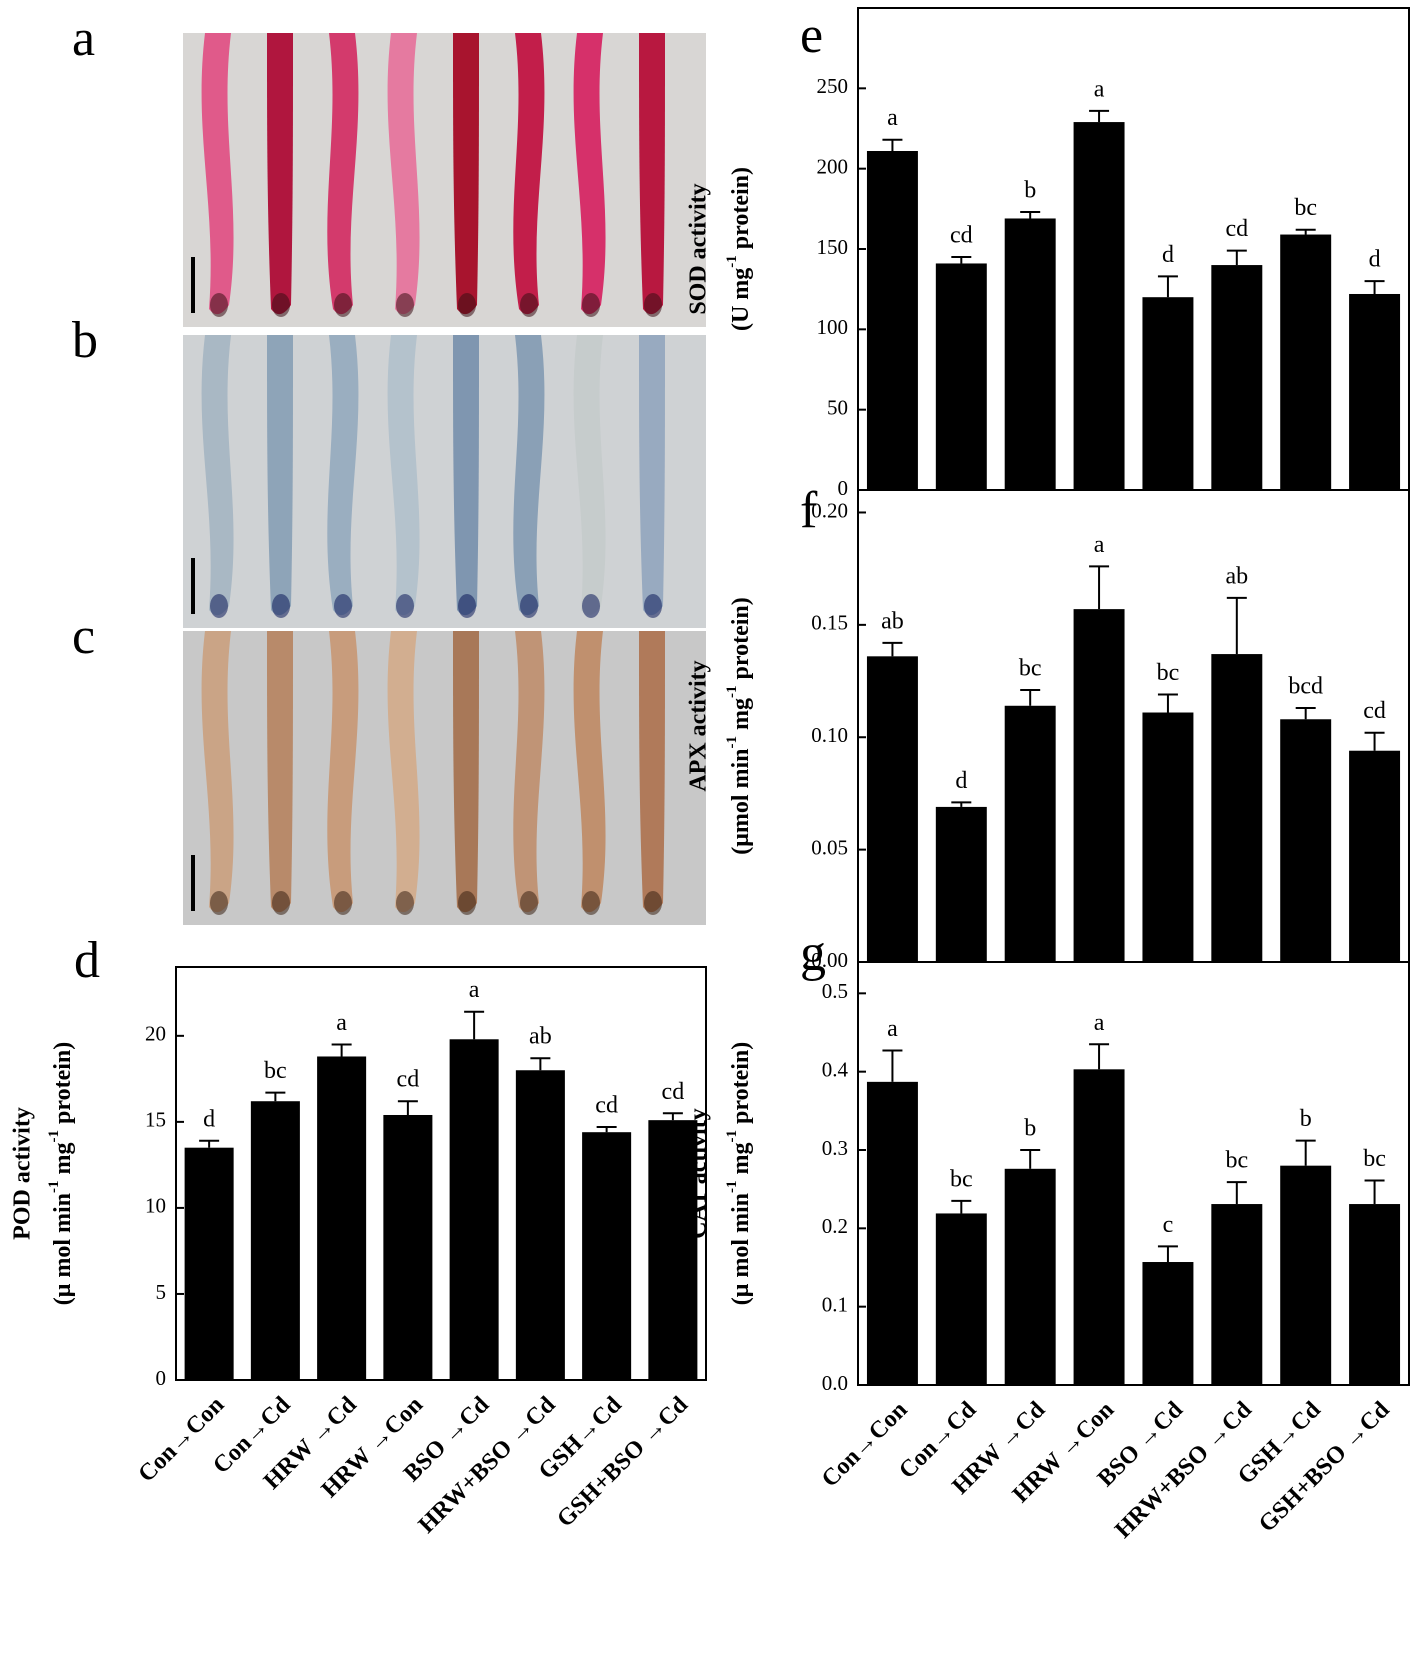 The height and width of the screenshot is (1678, 1418). I want to click on panel-label: e, so click(811, 35).